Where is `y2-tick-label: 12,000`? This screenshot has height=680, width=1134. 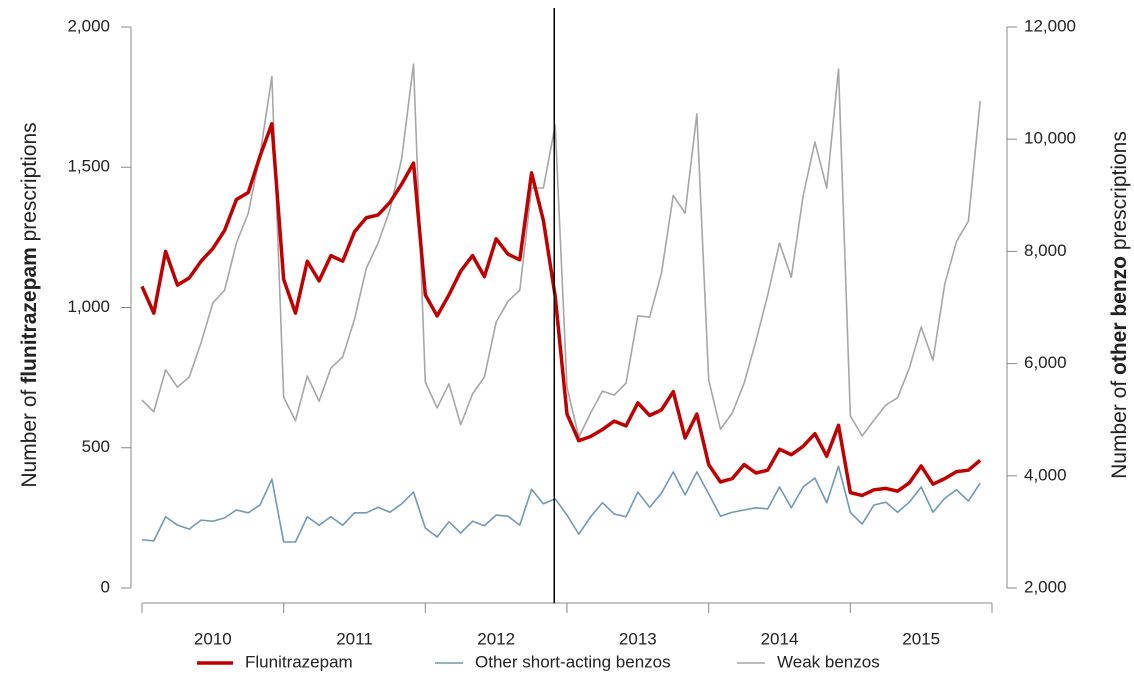
y2-tick-label: 12,000 is located at coordinates (1050, 25).